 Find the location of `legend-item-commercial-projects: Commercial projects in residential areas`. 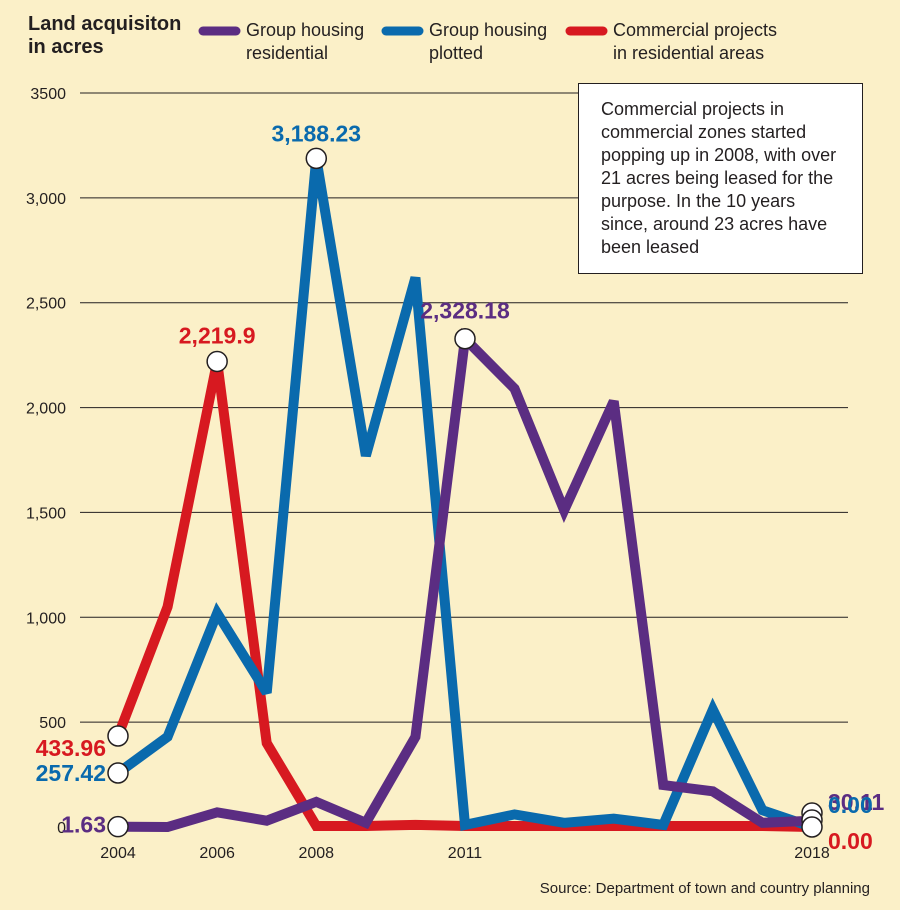

legend-item-commercial-projects: Commercial projects in residential areas is located at coordinates (671, 41).